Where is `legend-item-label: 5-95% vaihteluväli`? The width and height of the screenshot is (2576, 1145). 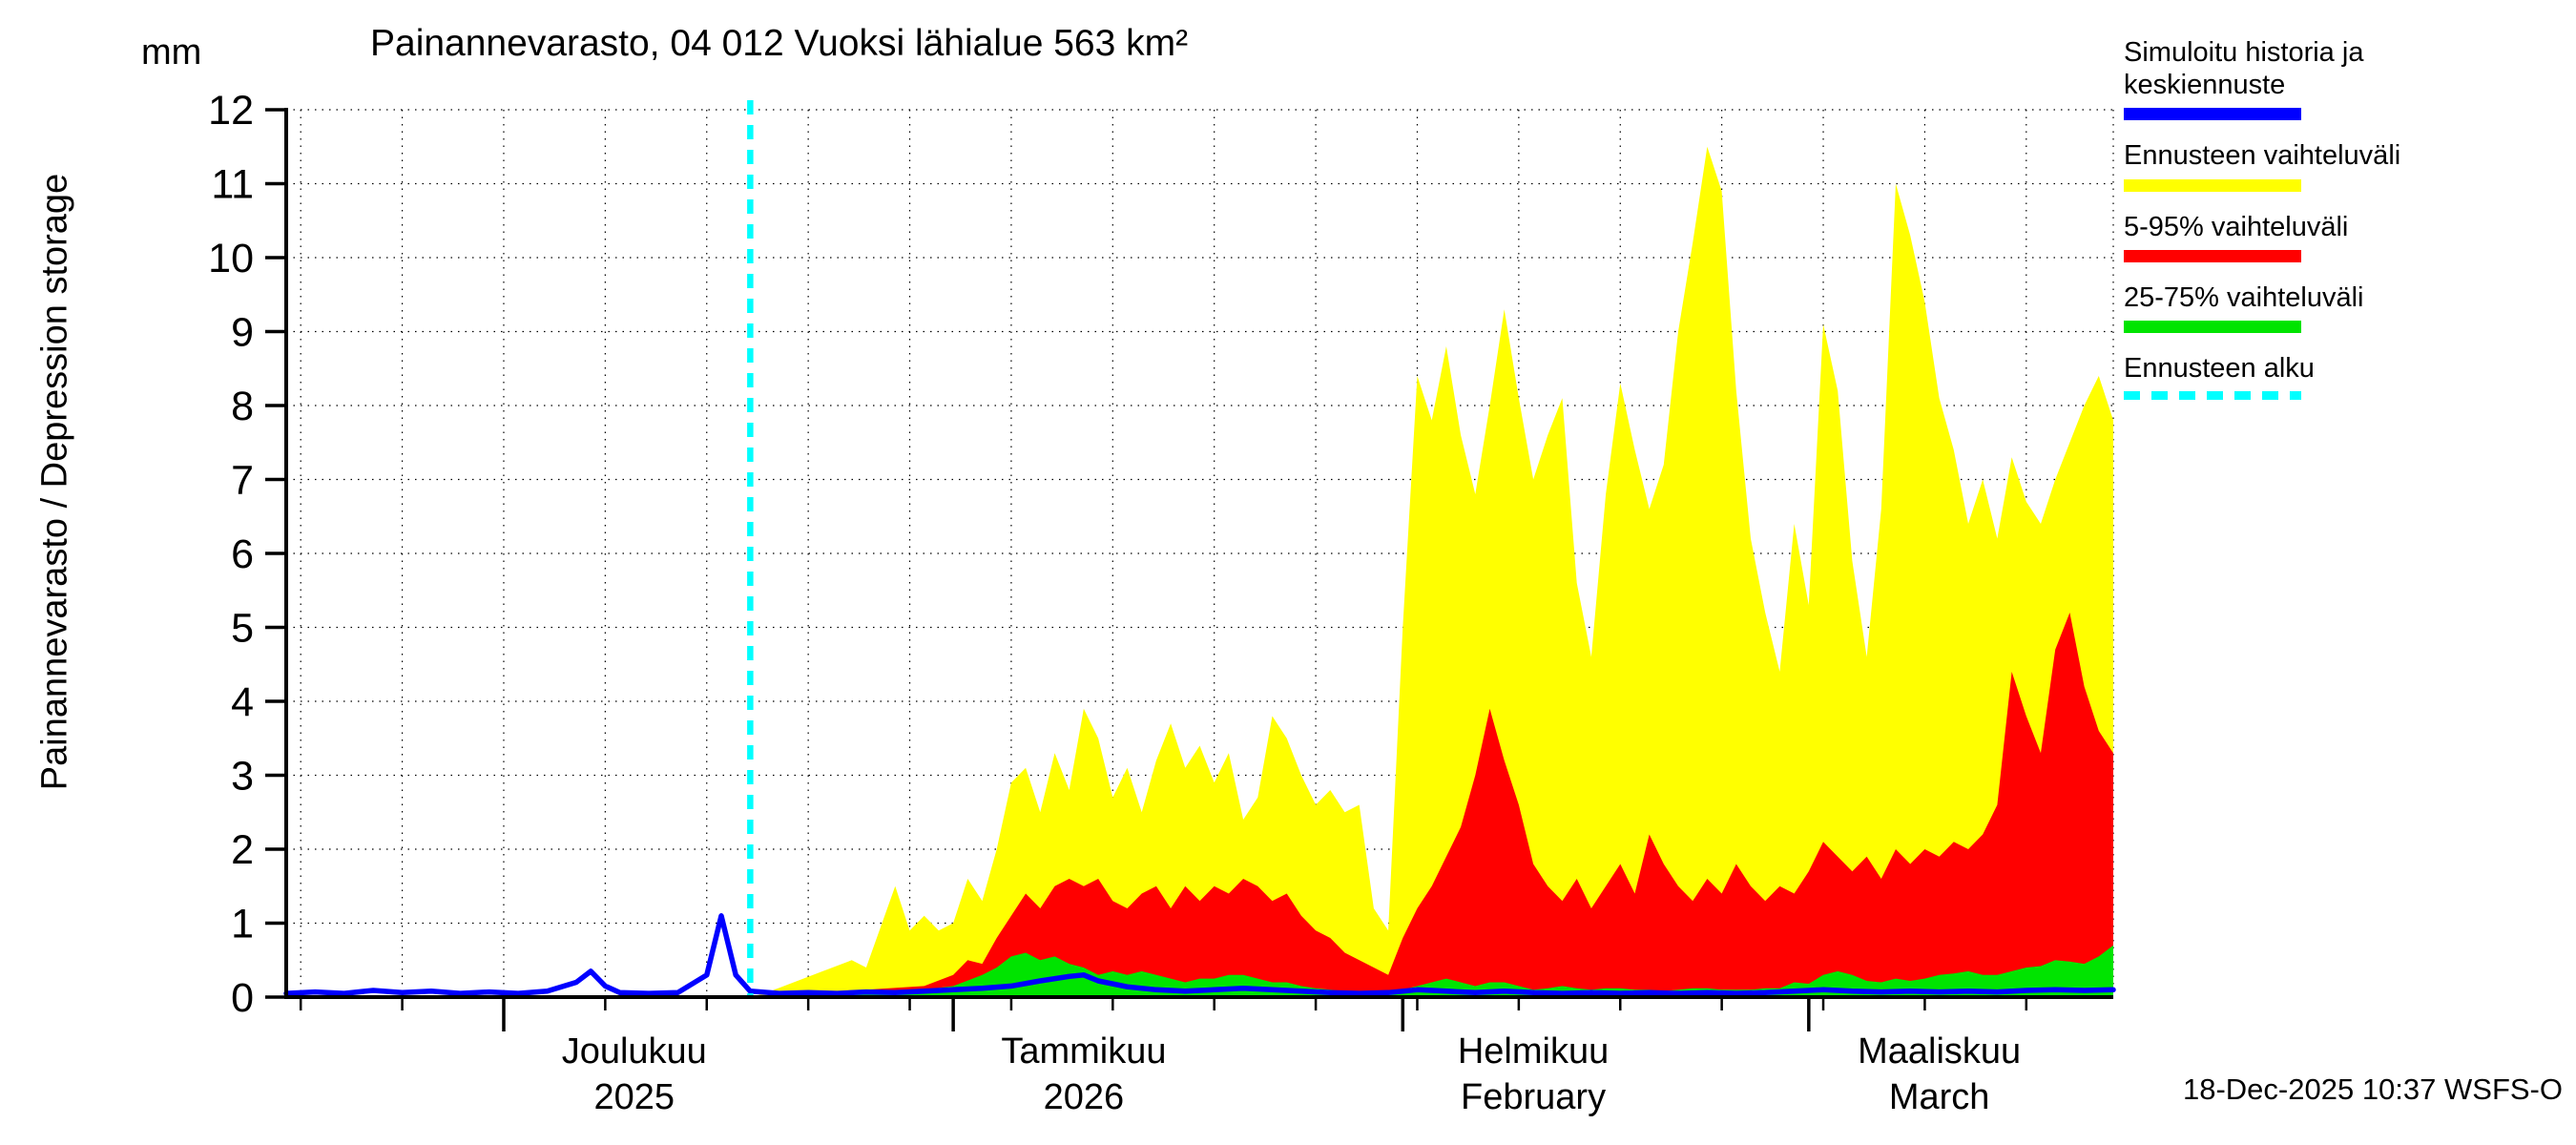 legend-item-label: 5-95% vaihteluväli is located at coordinates (2236, 226).